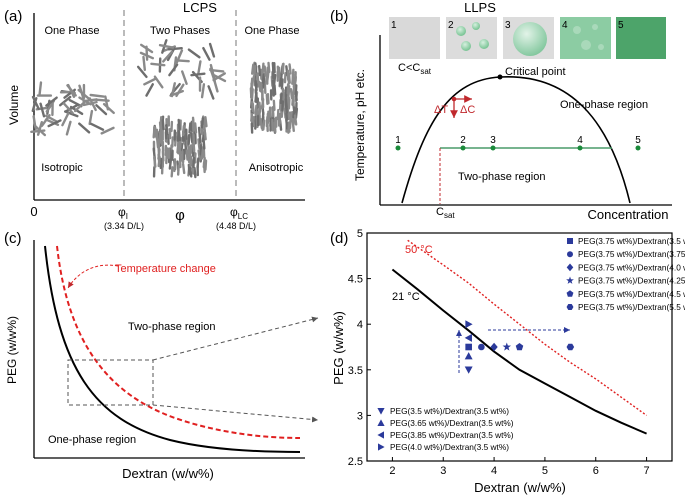 Image resolution: width=685 pixels, height=497 pixels. Describe the element at coordinates (380, 435) in the screenshot. I see `legend-marker-triangle-left` at that location.